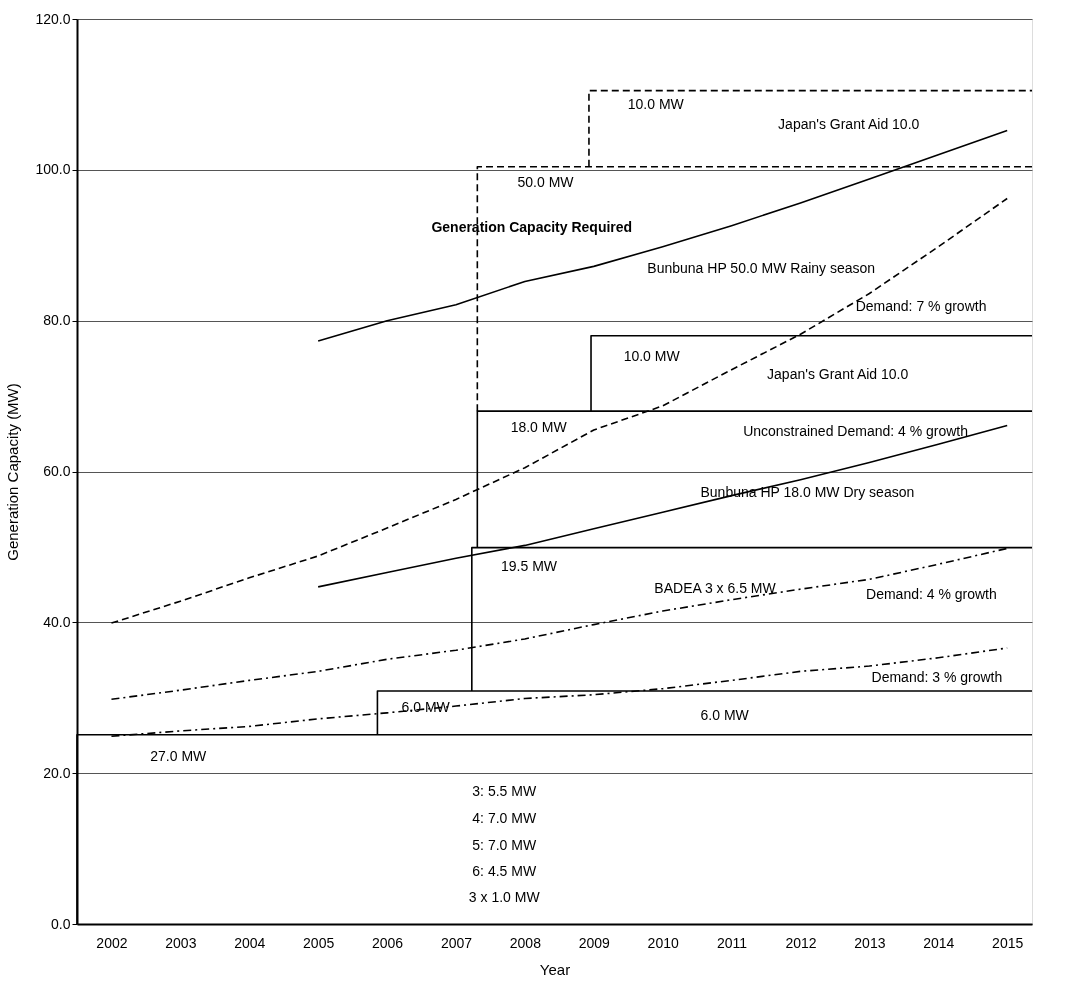  Describe the element at coordinates (939, 942) in the screenshot. I see `x-tick-label: 2014` at that location.